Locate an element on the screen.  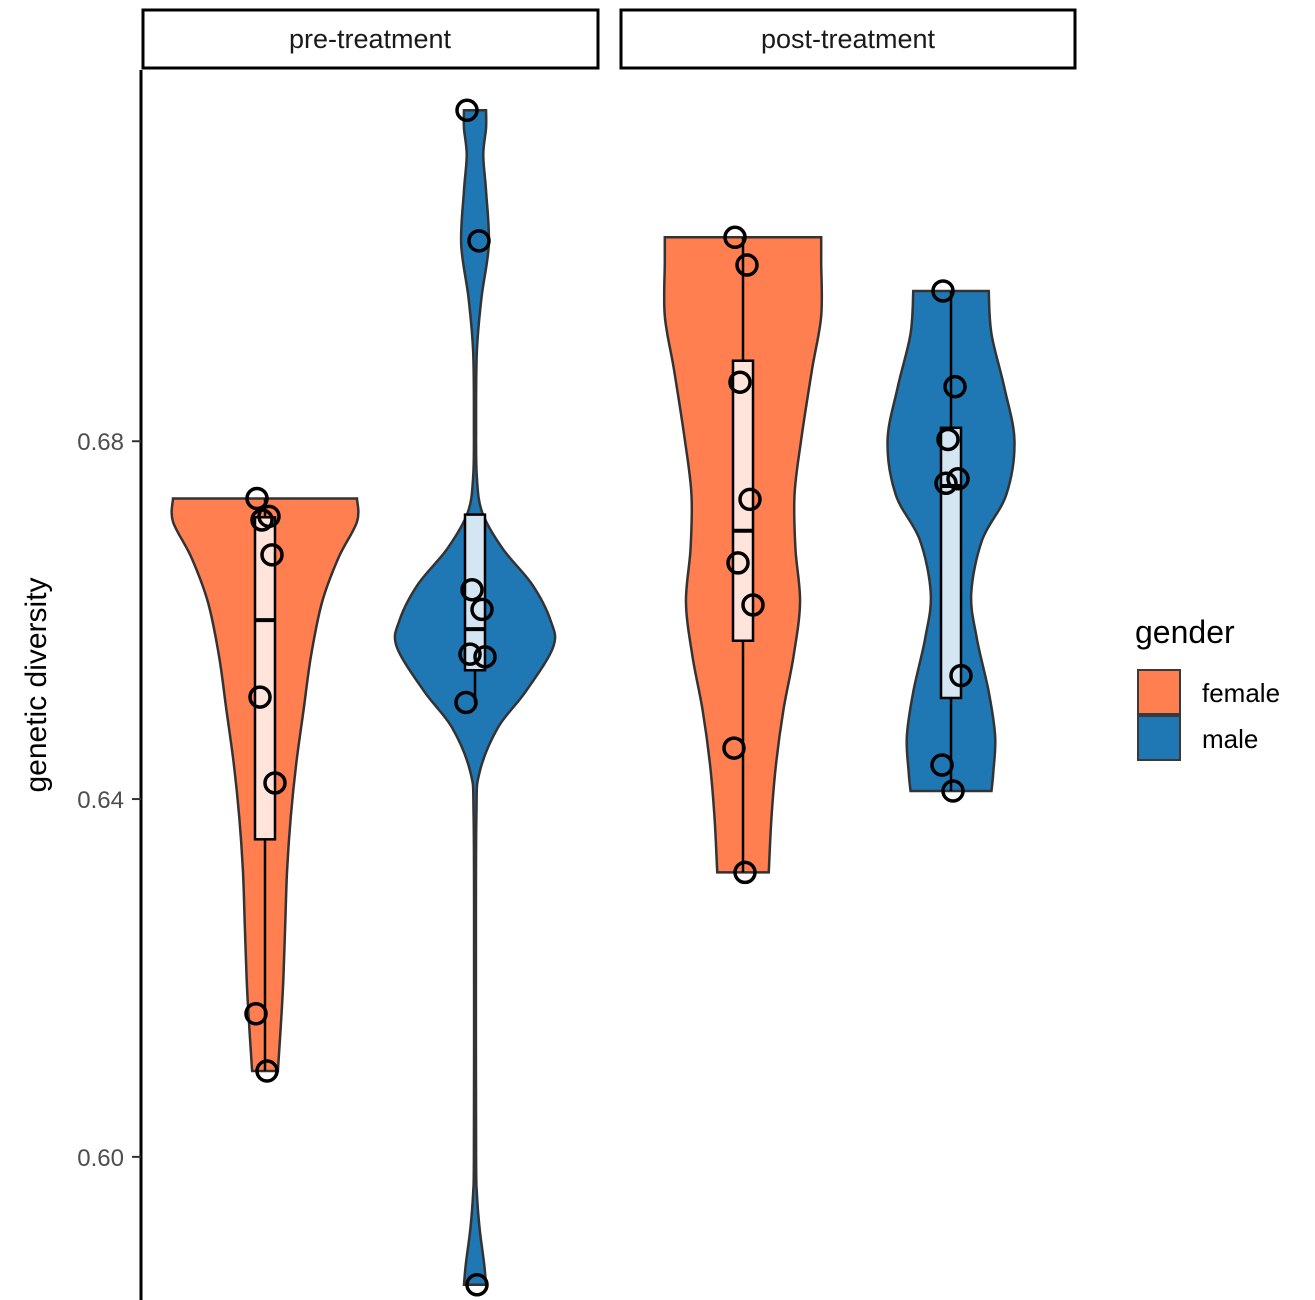
facet-label-pre-treatment: pre-treatment is located at coordinates (370, 39).